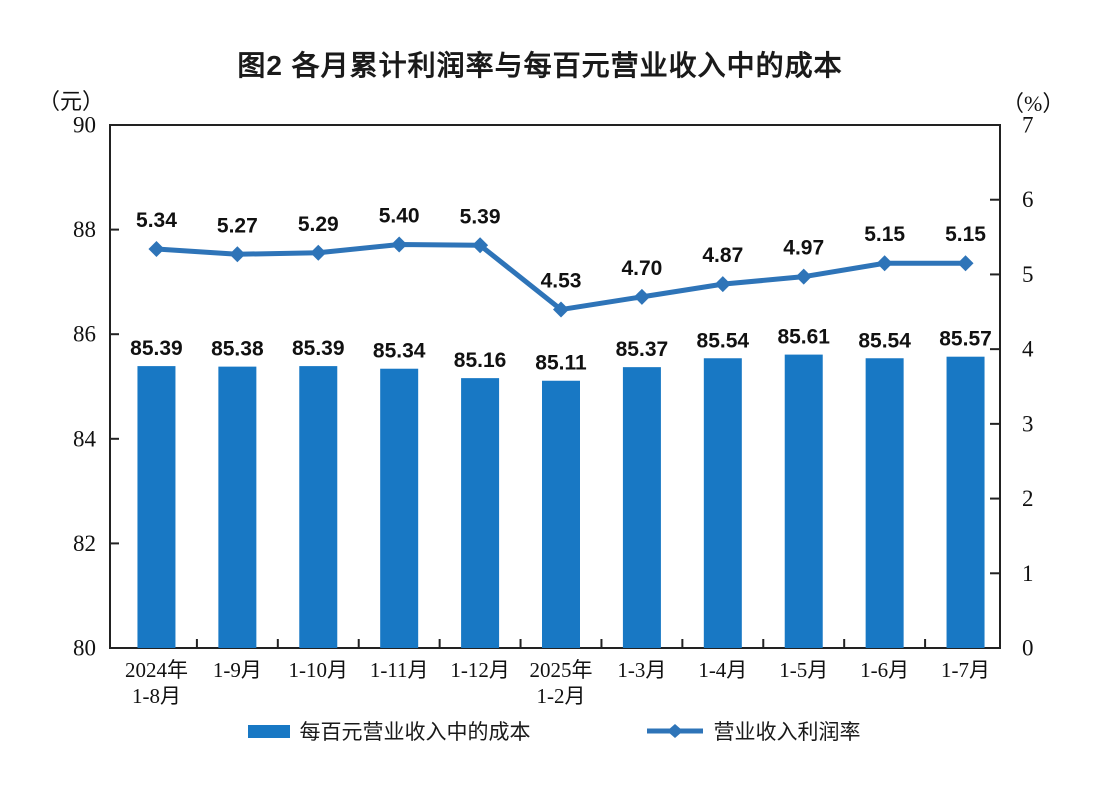 This screenshot has width=1108, height=797. What do you see at coordinates (399, 216) in the screenshot?
I see `line-value-label: 5.40` at bounding box center [399, 216].